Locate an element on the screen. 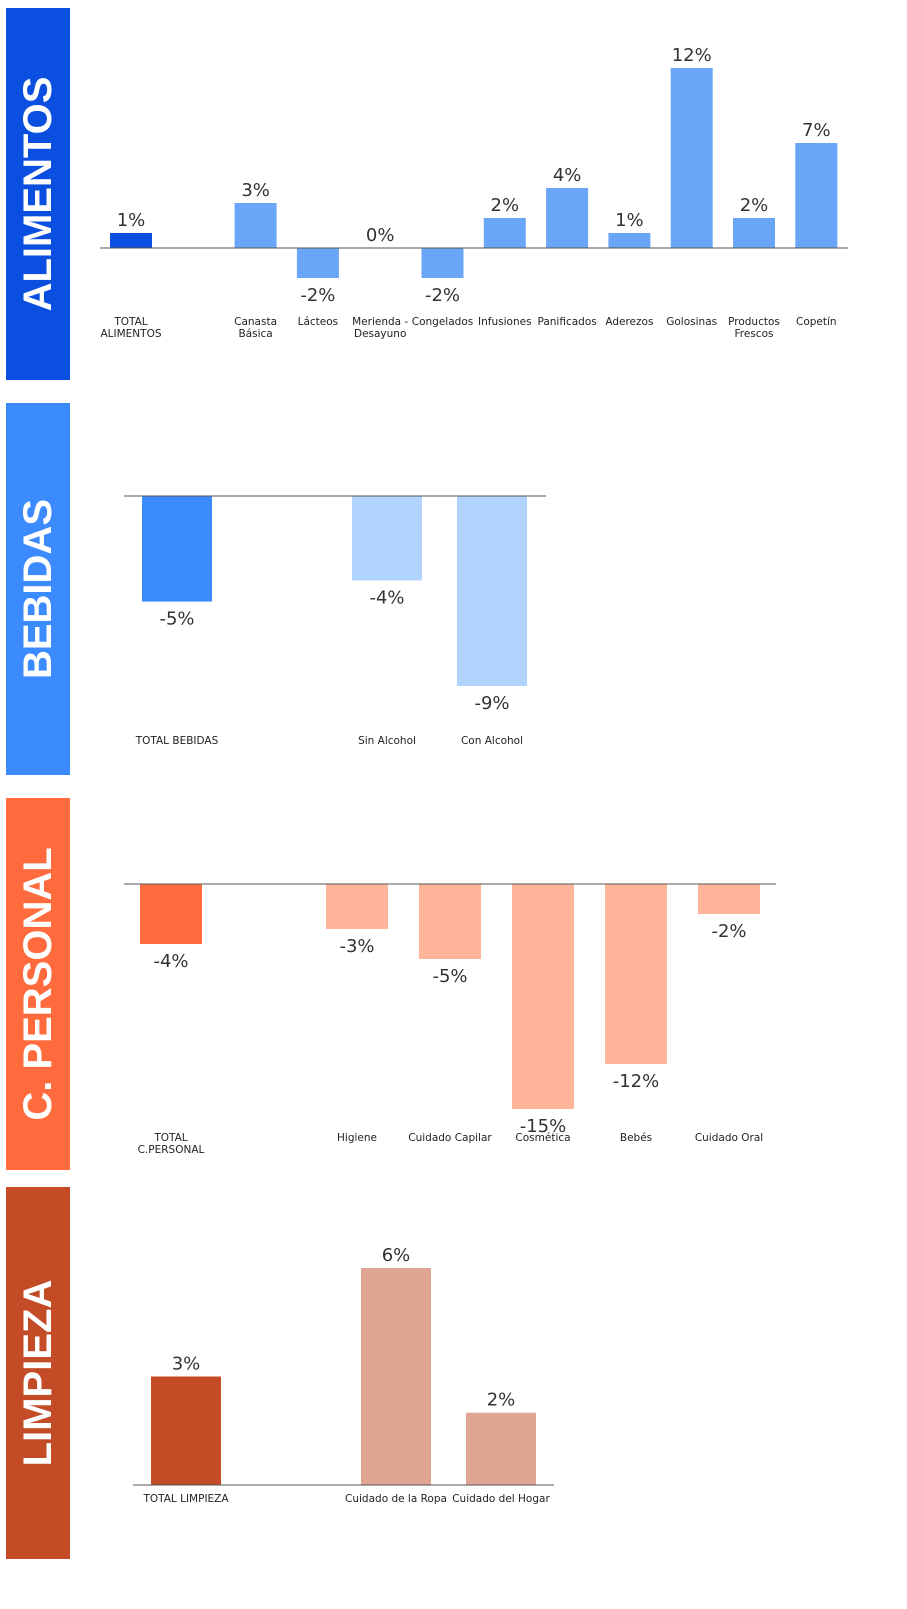 The height and width of the screenshot is (1609, 907). side-title: LIMPIEZA is located at coordinates (38, 1373).